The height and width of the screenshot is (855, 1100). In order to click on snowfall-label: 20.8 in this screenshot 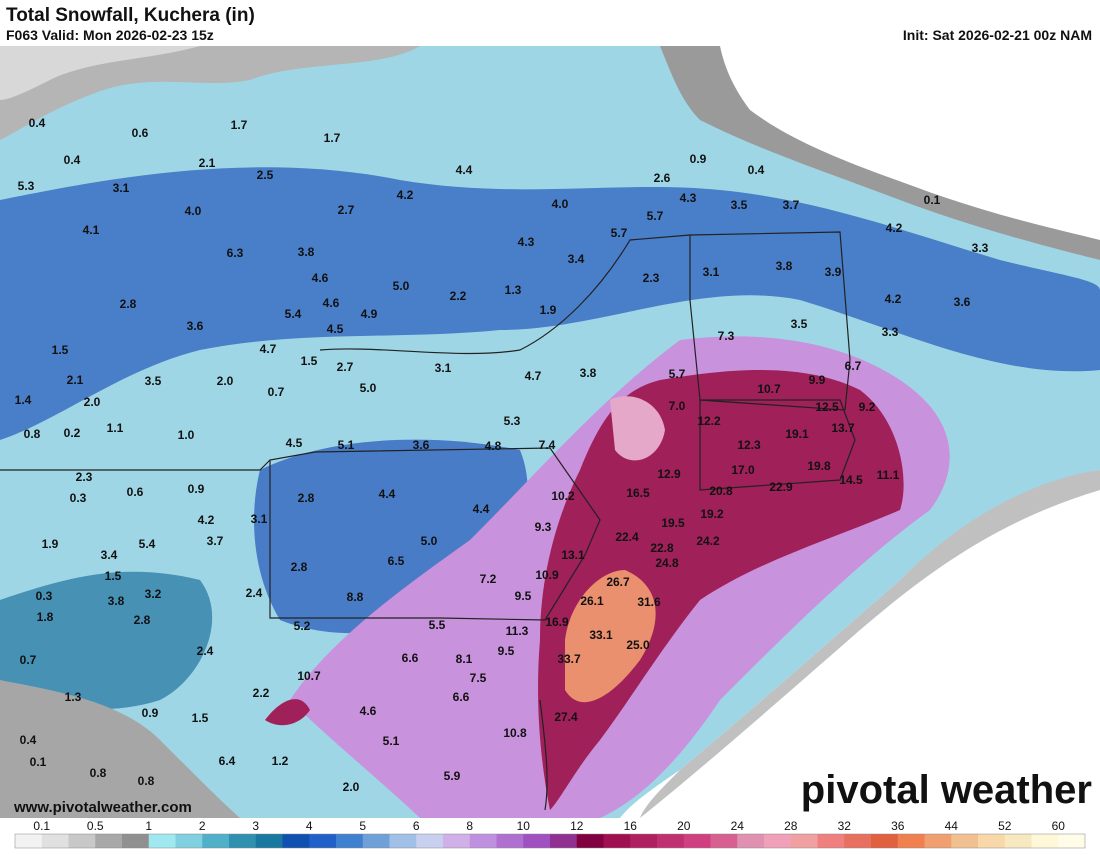, I will do `click(721, 491)`.